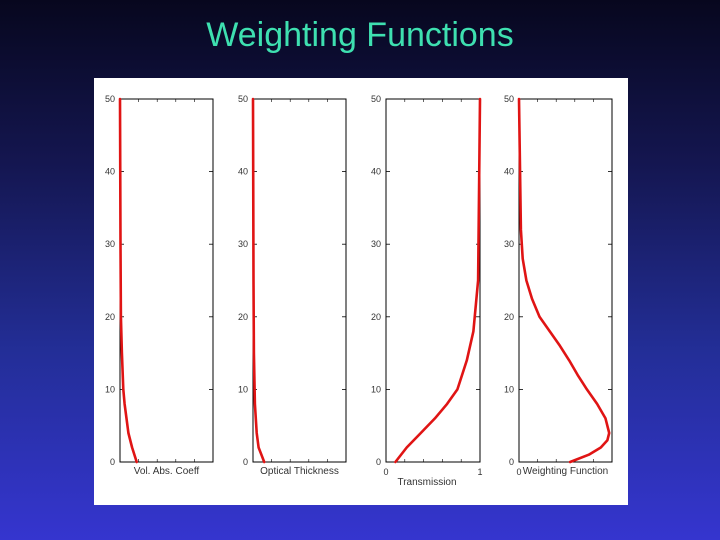 The width and height of the screenshot is (720, 540). Describe the element at coordinates (565, 471) in the screenshot. I see `x-axis-label: Weighting Function` at that location.